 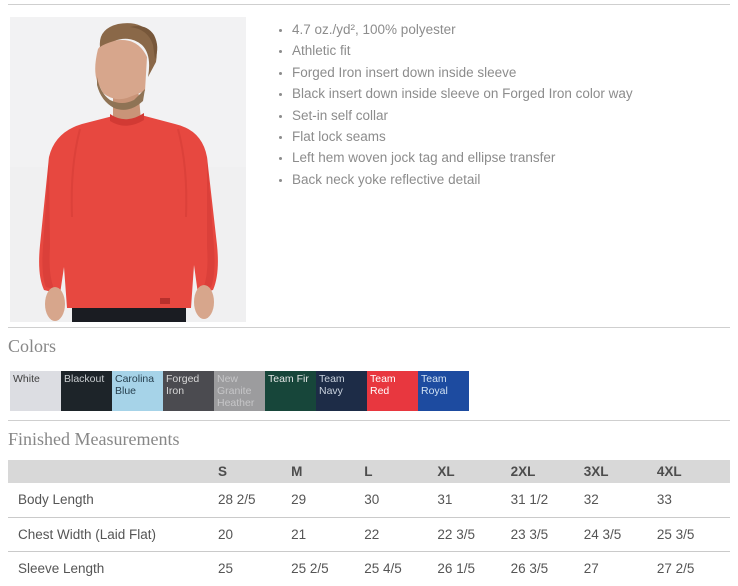 What do you see at coordinates (328, 471) in the screenshot?
I see `size-header-m: M` at bounding box center [328, 471].